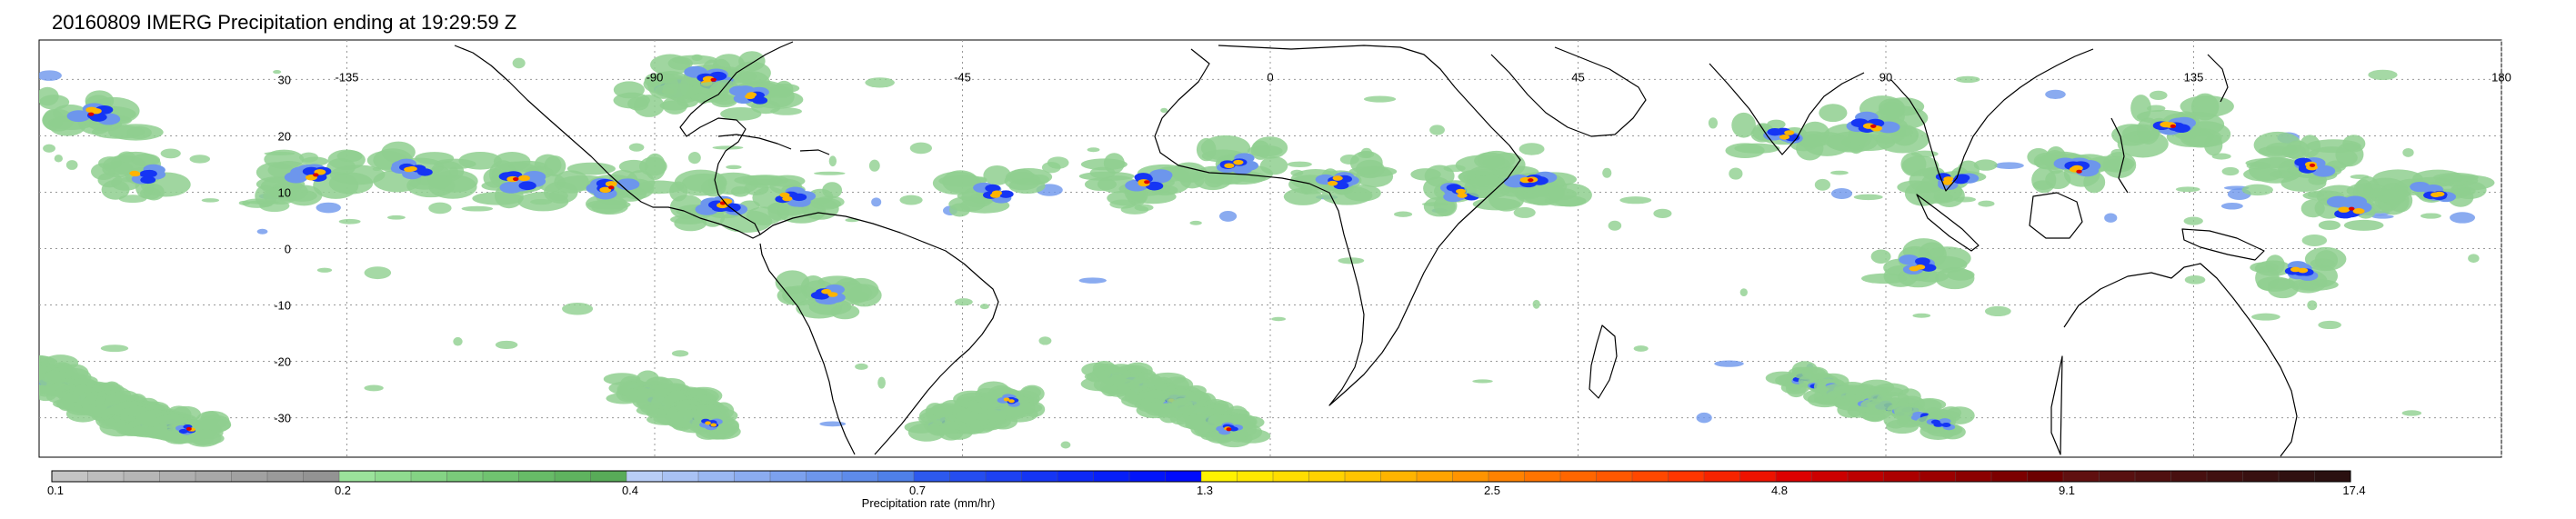  What do you see at coordinates (1337, 225) in the screenshot?
I see `coastline-africa` at bounding box center [1337, 225].